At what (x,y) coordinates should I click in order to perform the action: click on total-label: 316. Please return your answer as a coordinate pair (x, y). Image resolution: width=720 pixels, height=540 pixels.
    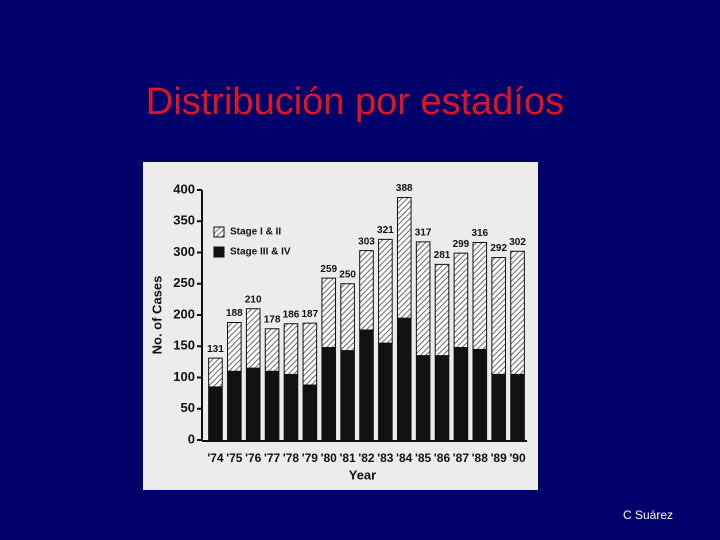
    Looking at the image, I should click on (479, 233).